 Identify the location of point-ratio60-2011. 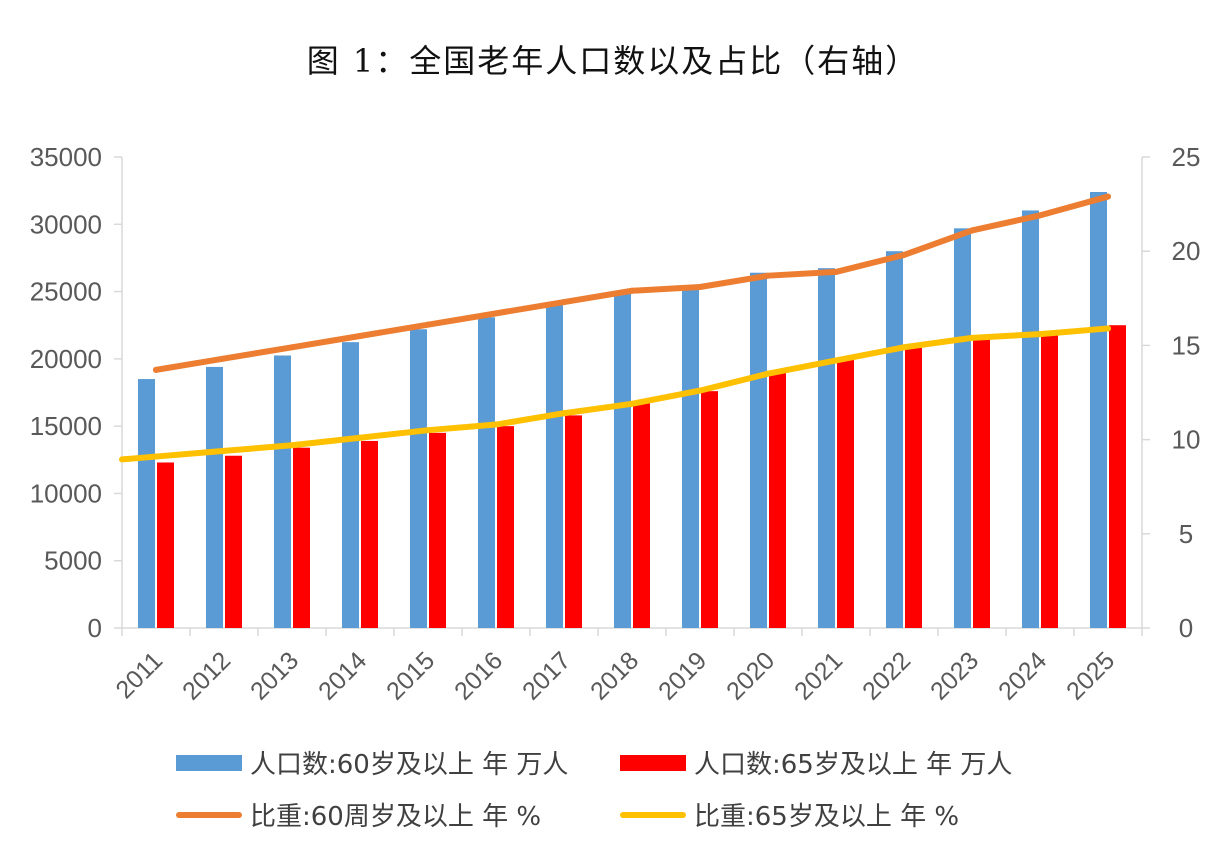
(156, 369).